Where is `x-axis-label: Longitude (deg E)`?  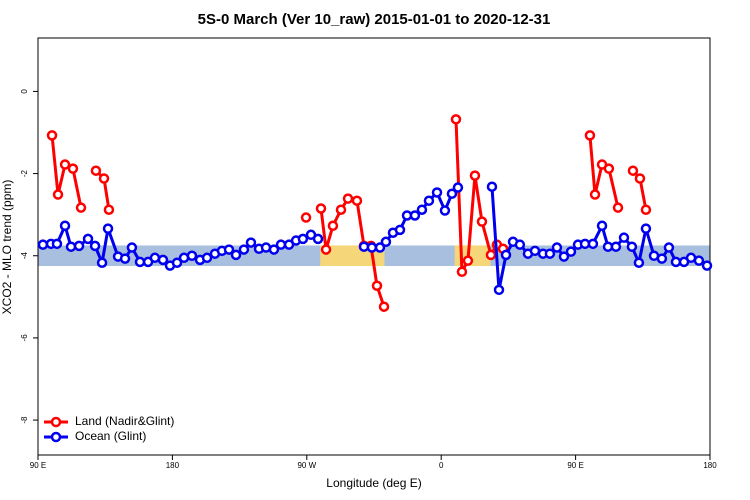
x-axis-label: Longitude (deg E) is located at coordinates (373, 483).